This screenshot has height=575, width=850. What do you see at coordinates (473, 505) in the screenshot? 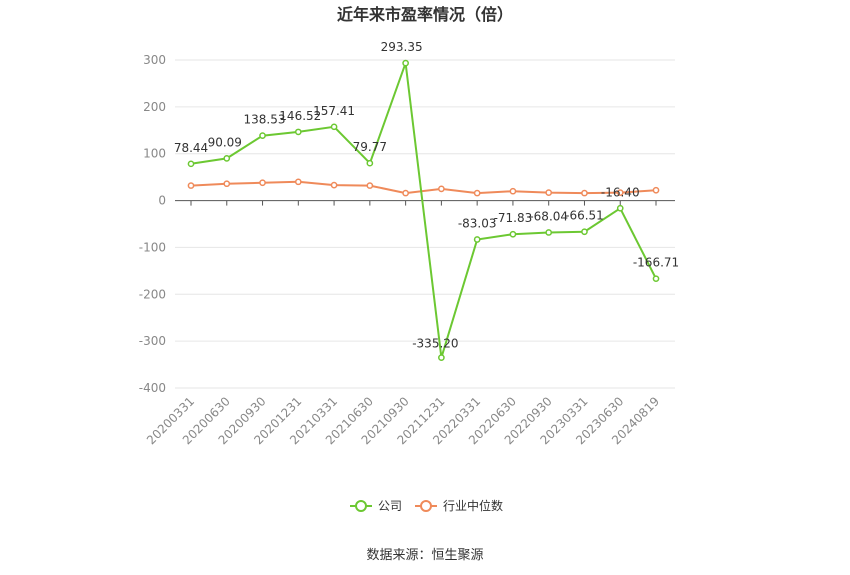
I see `legend-label: 行业中位数` at bounding box center [473, 505].